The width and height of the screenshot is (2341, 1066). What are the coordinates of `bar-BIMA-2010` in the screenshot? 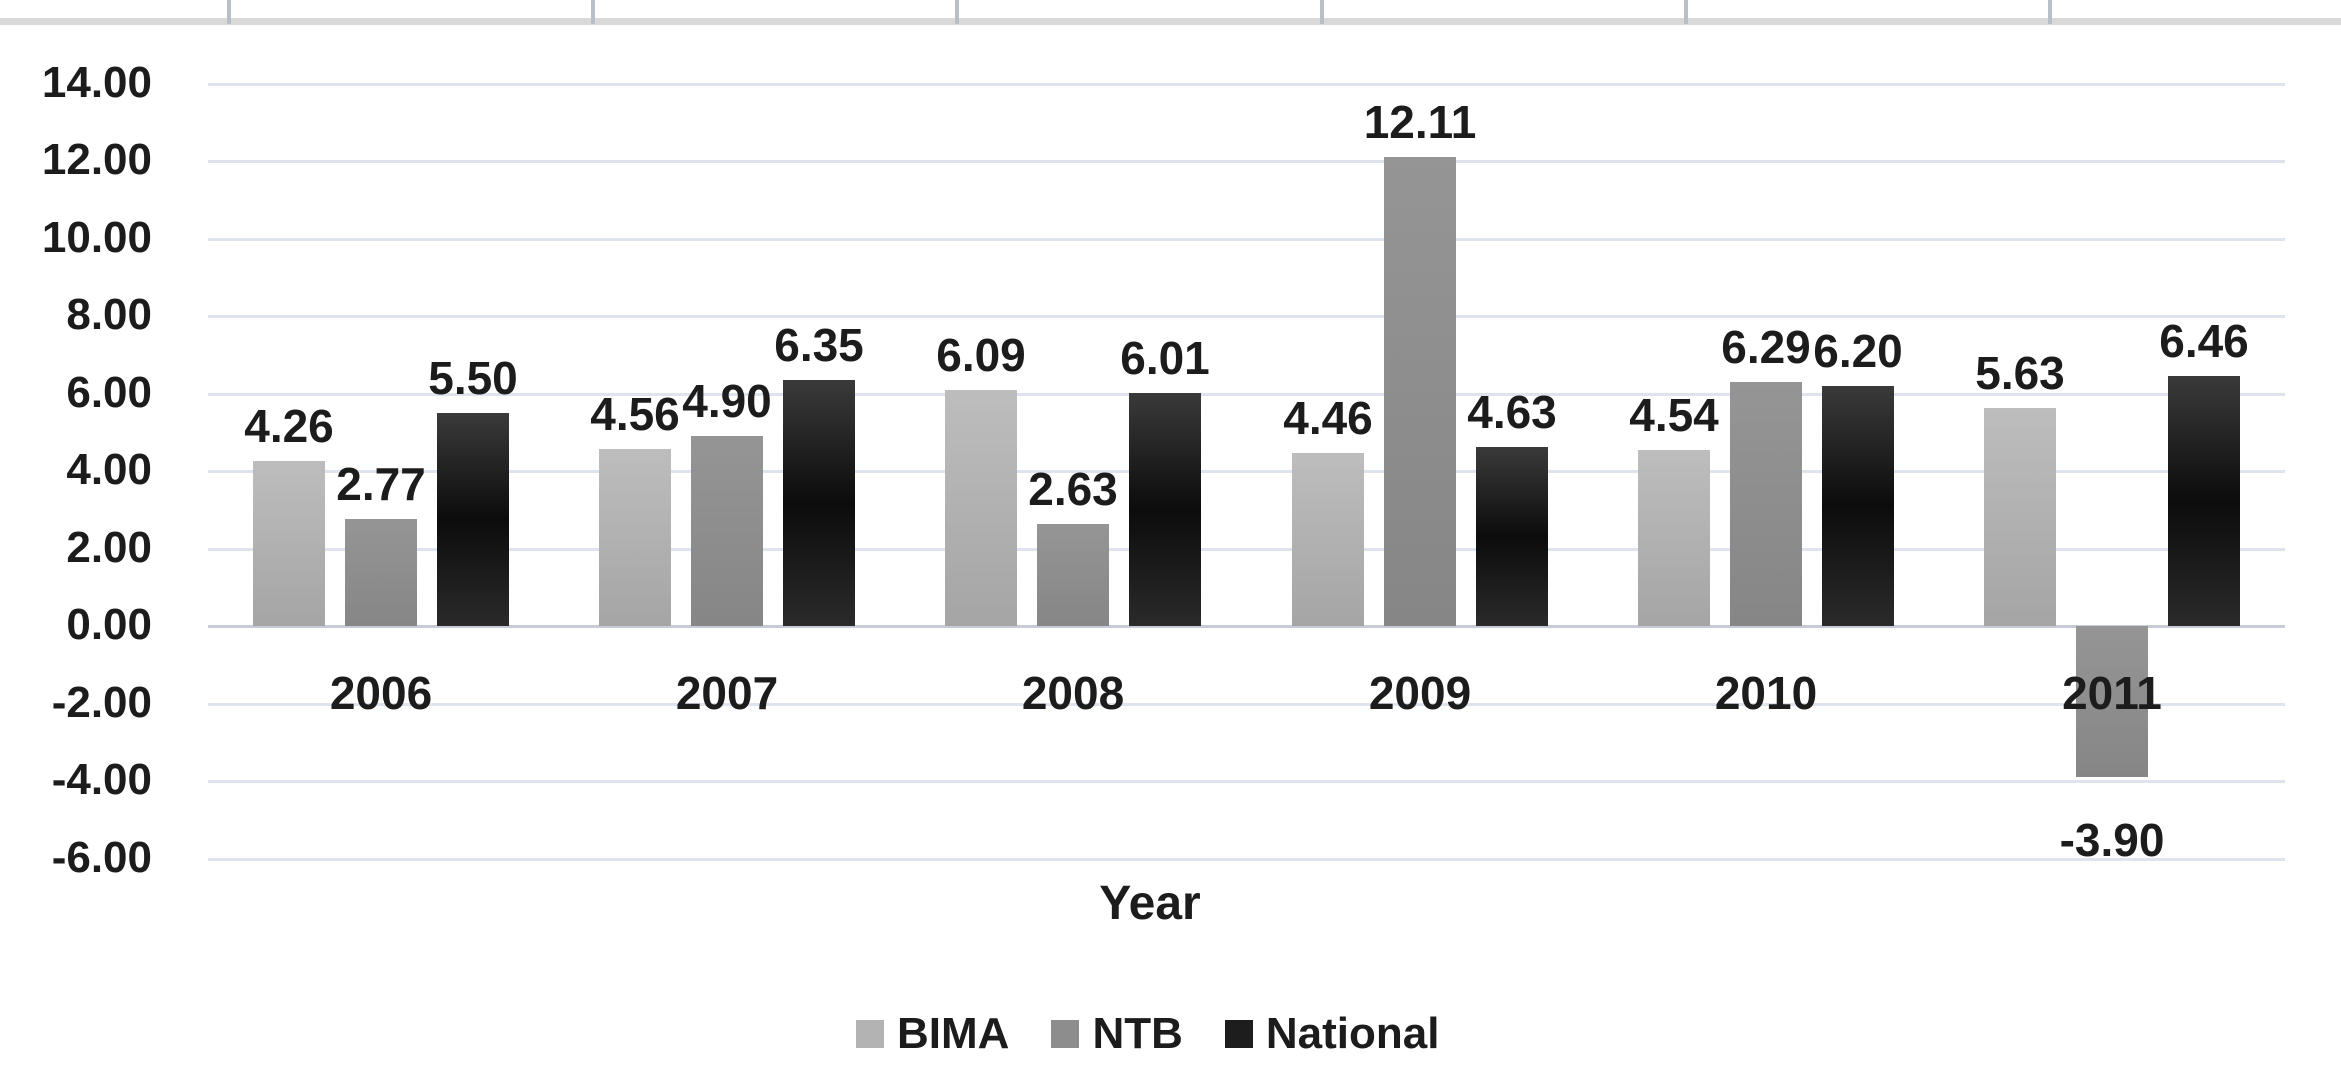 It's located at (1674, 538).